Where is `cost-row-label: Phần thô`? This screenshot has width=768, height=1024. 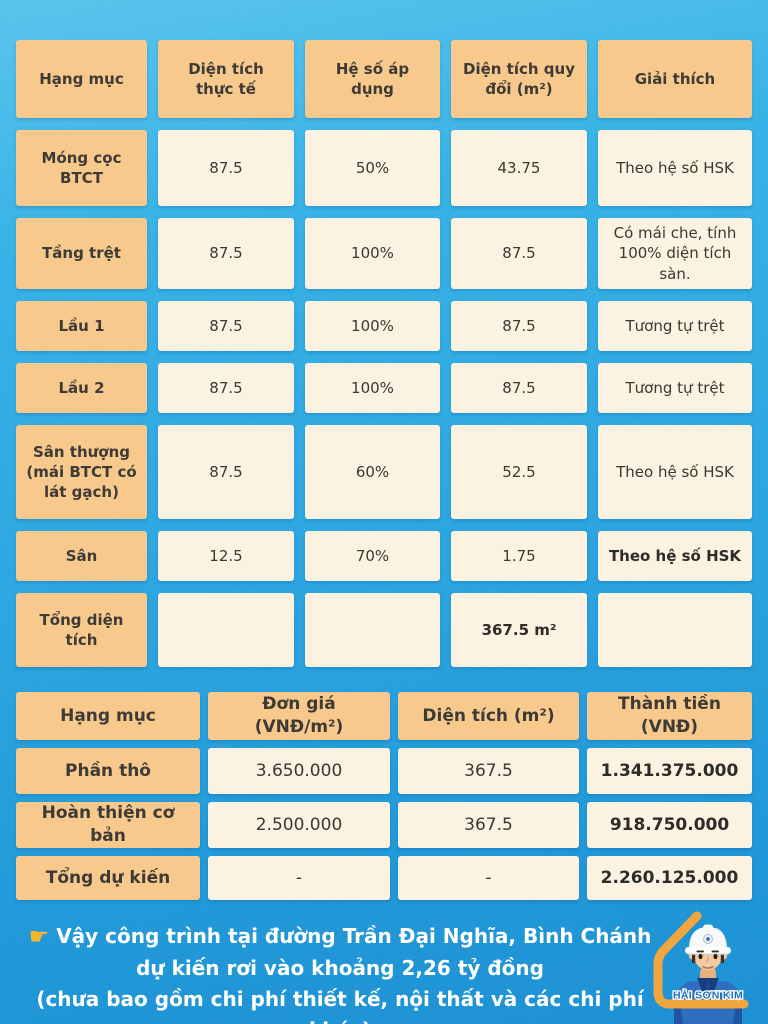 cost-row-label: Phần thô is located at coordinates (108, 771).